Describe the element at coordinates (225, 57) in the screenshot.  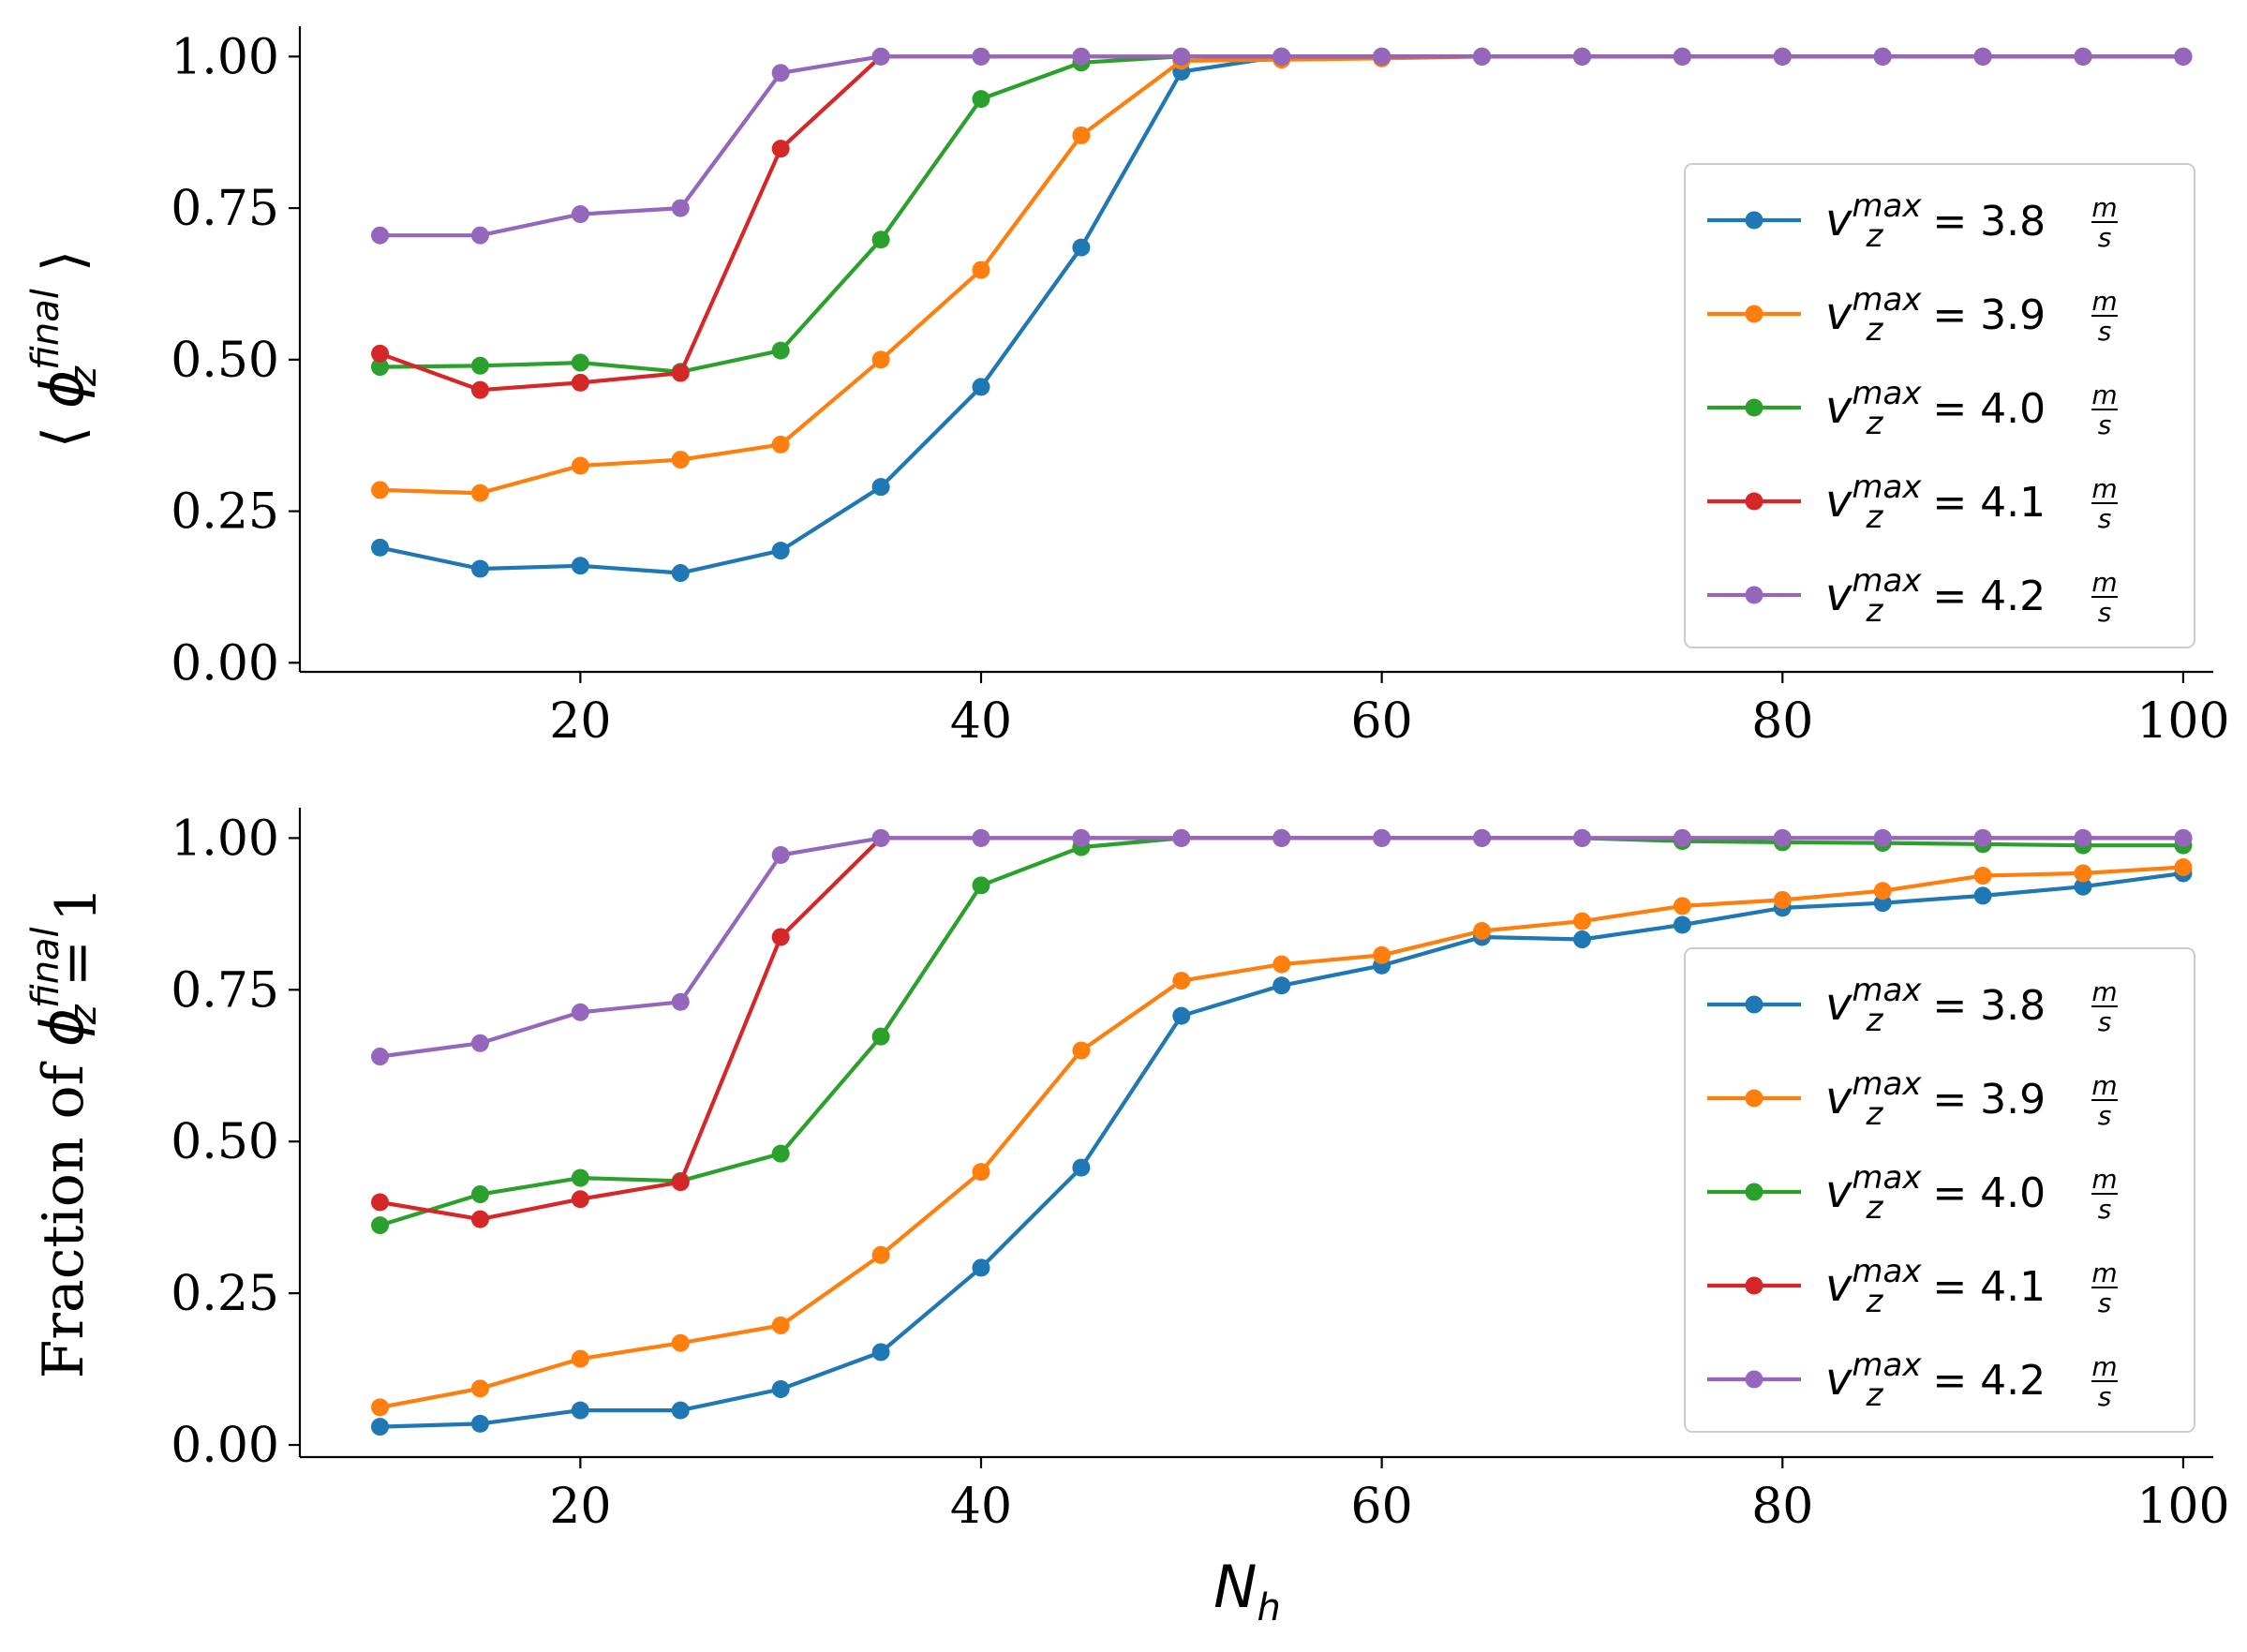
I see `y-tick-label: 1.00` at that location.